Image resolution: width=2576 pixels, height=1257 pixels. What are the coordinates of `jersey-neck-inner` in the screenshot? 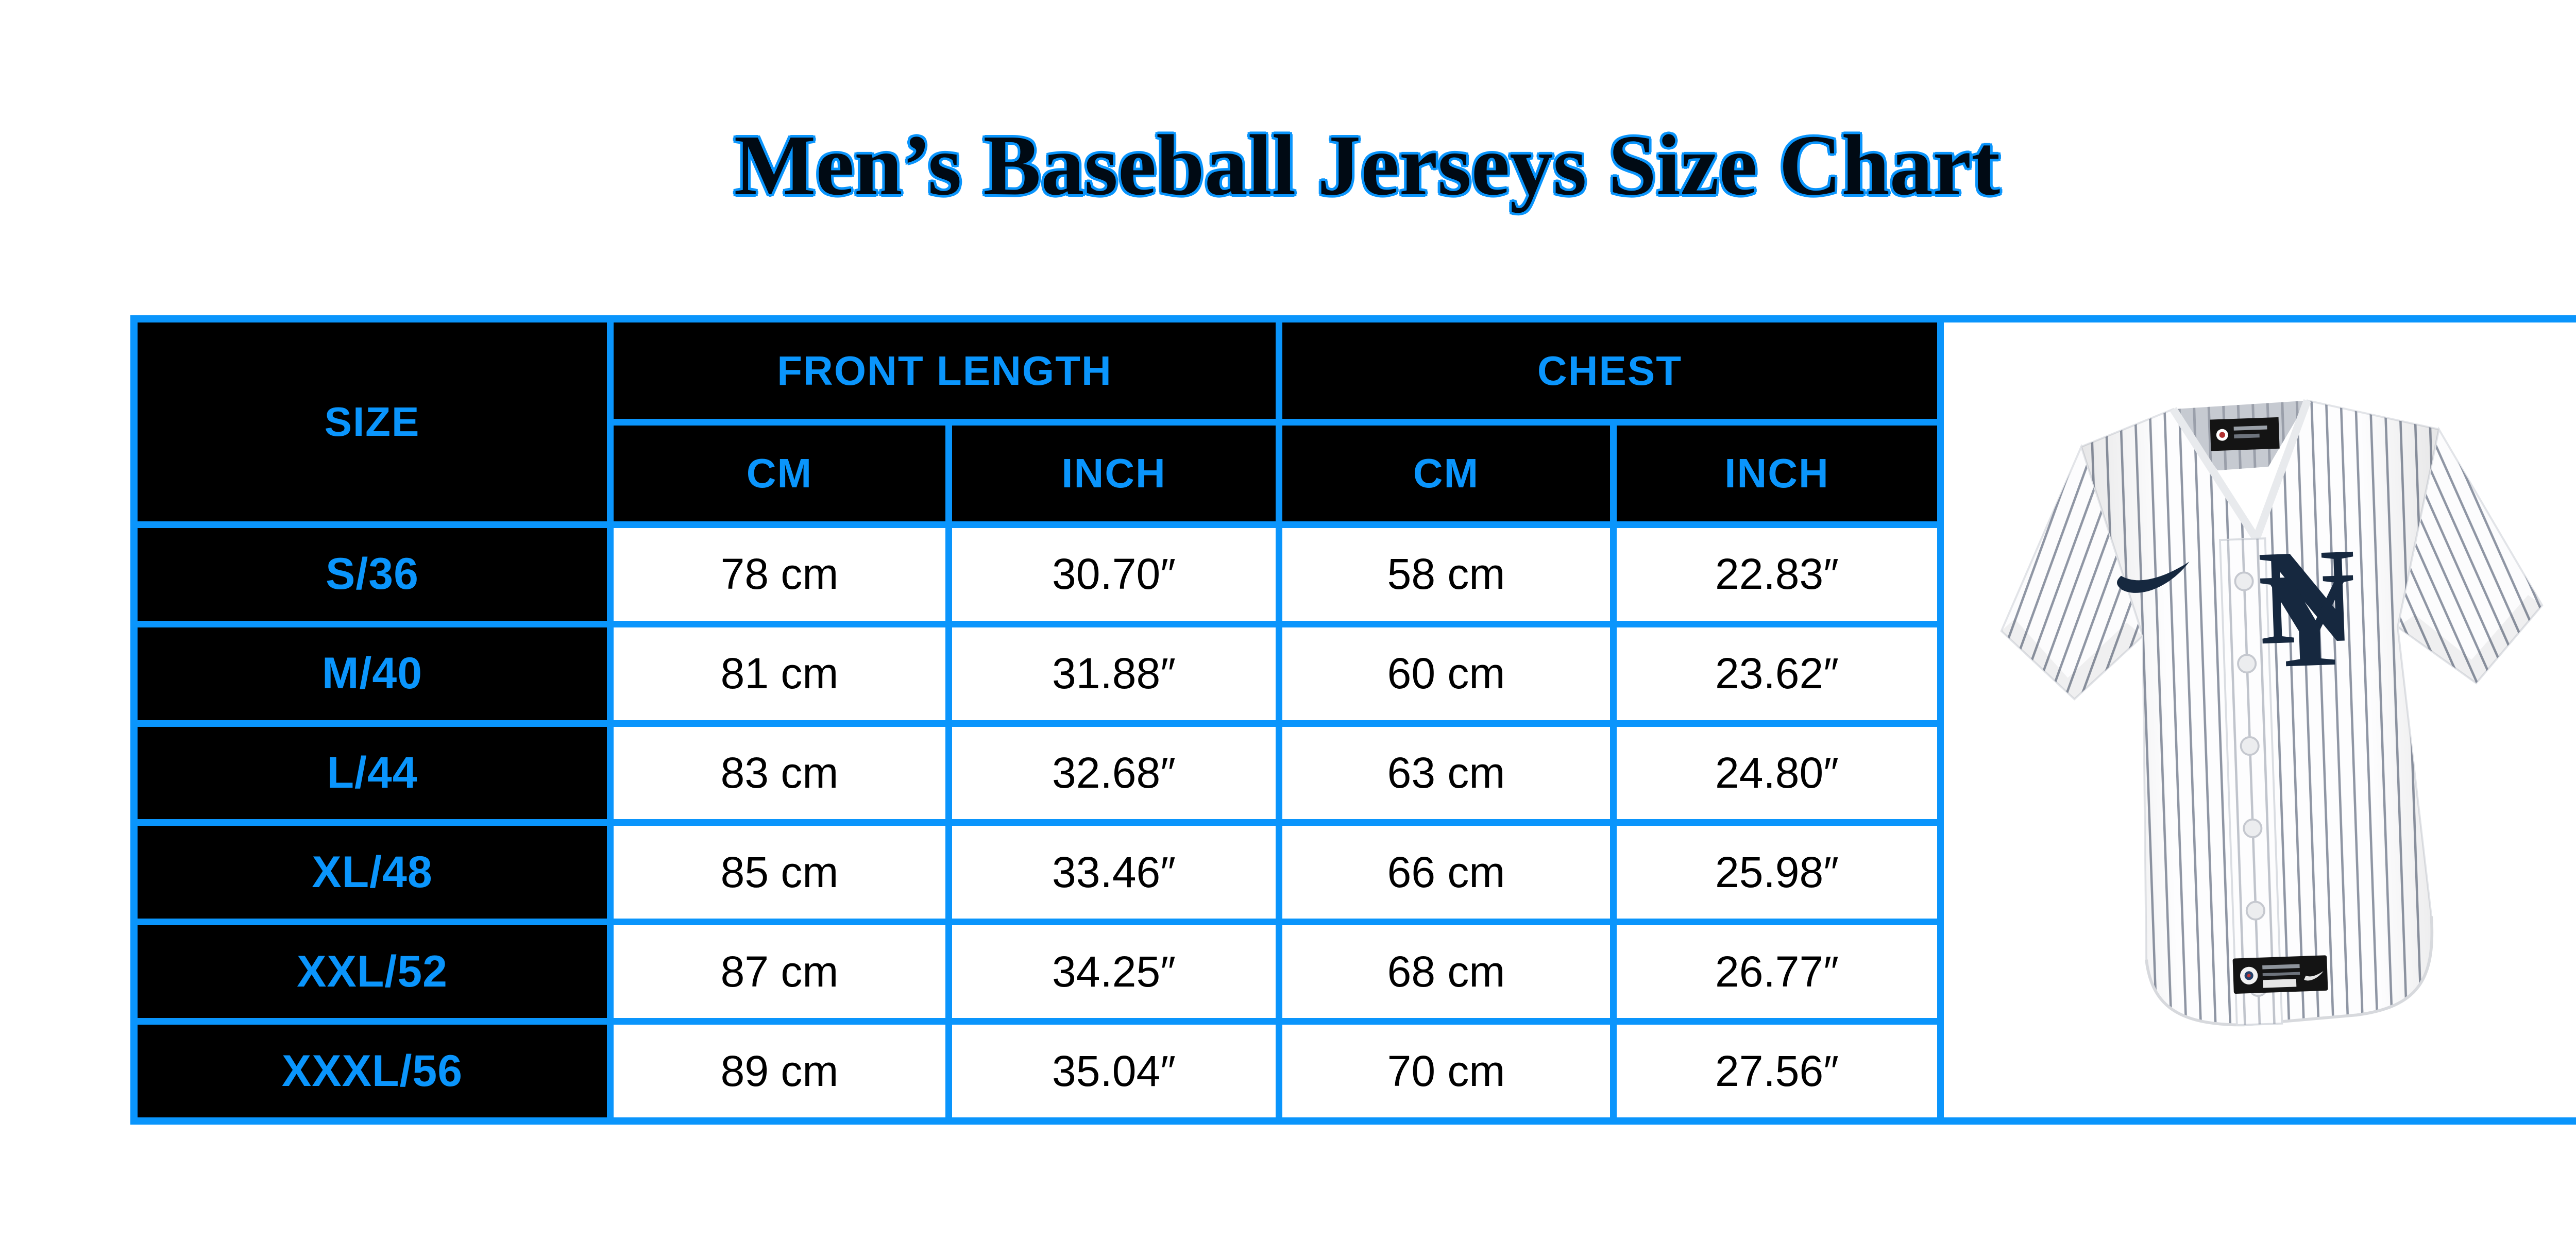 It's located at (2240, 436).